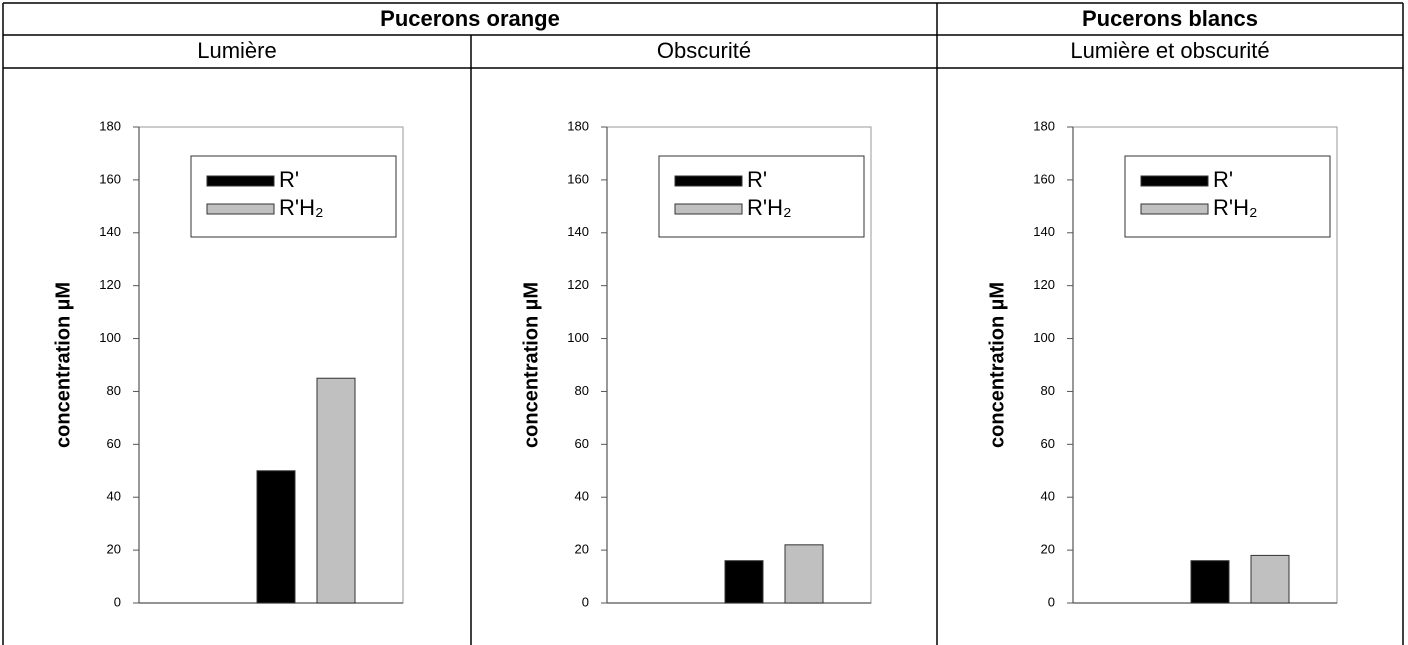 Image resolution: width=1408 pixels, height=645 pixels. Describe the element at coordinates (1169, 50) in the screenshot. I see `subheader: Lumière et obscurité` at that location.